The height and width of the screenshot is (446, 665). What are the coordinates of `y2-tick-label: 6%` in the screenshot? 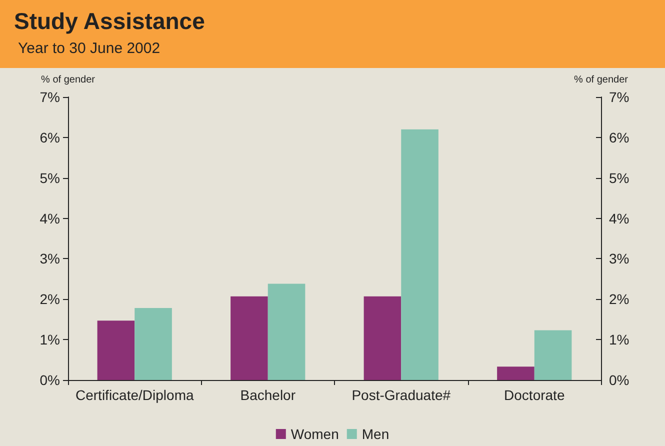 It's located at (619, 137).